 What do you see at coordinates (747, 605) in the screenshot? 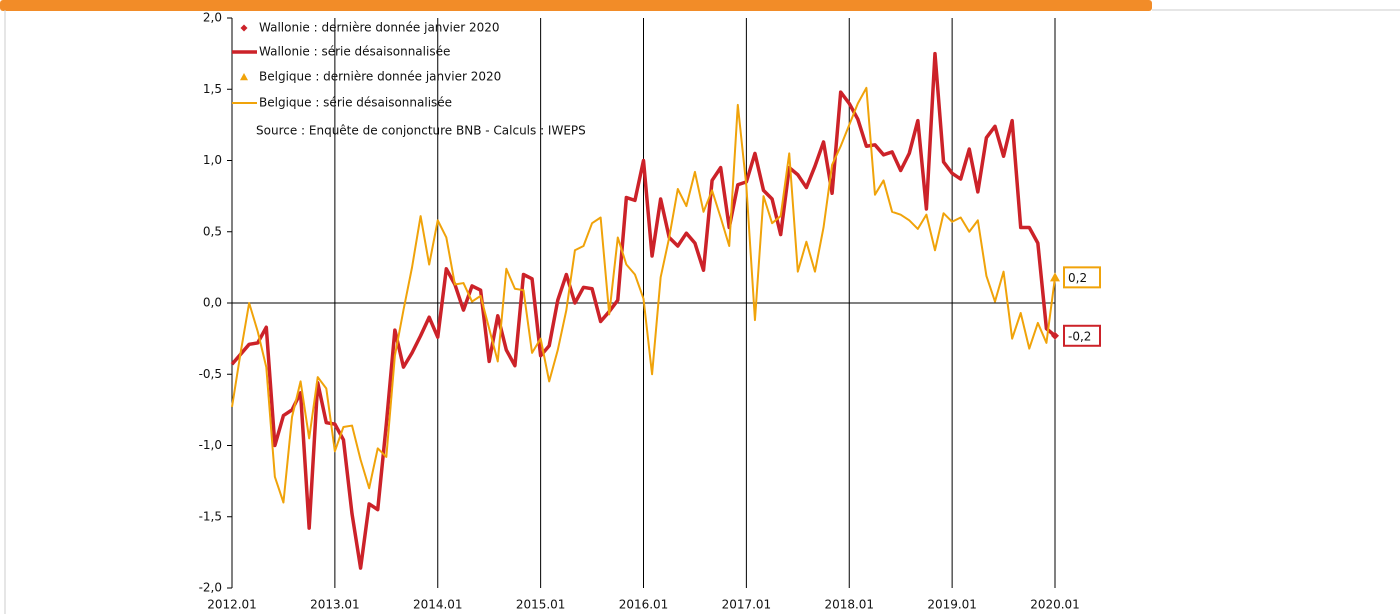
I see `x-tick-label: 2017.01` at bounding box center [747, 605].